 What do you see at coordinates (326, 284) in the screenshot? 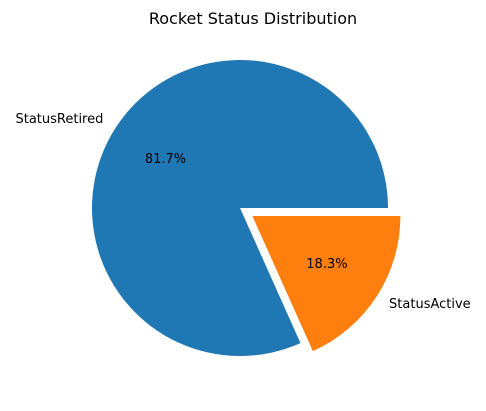
I see `pie-slice-statusactive` at bounding box center [326, 284].